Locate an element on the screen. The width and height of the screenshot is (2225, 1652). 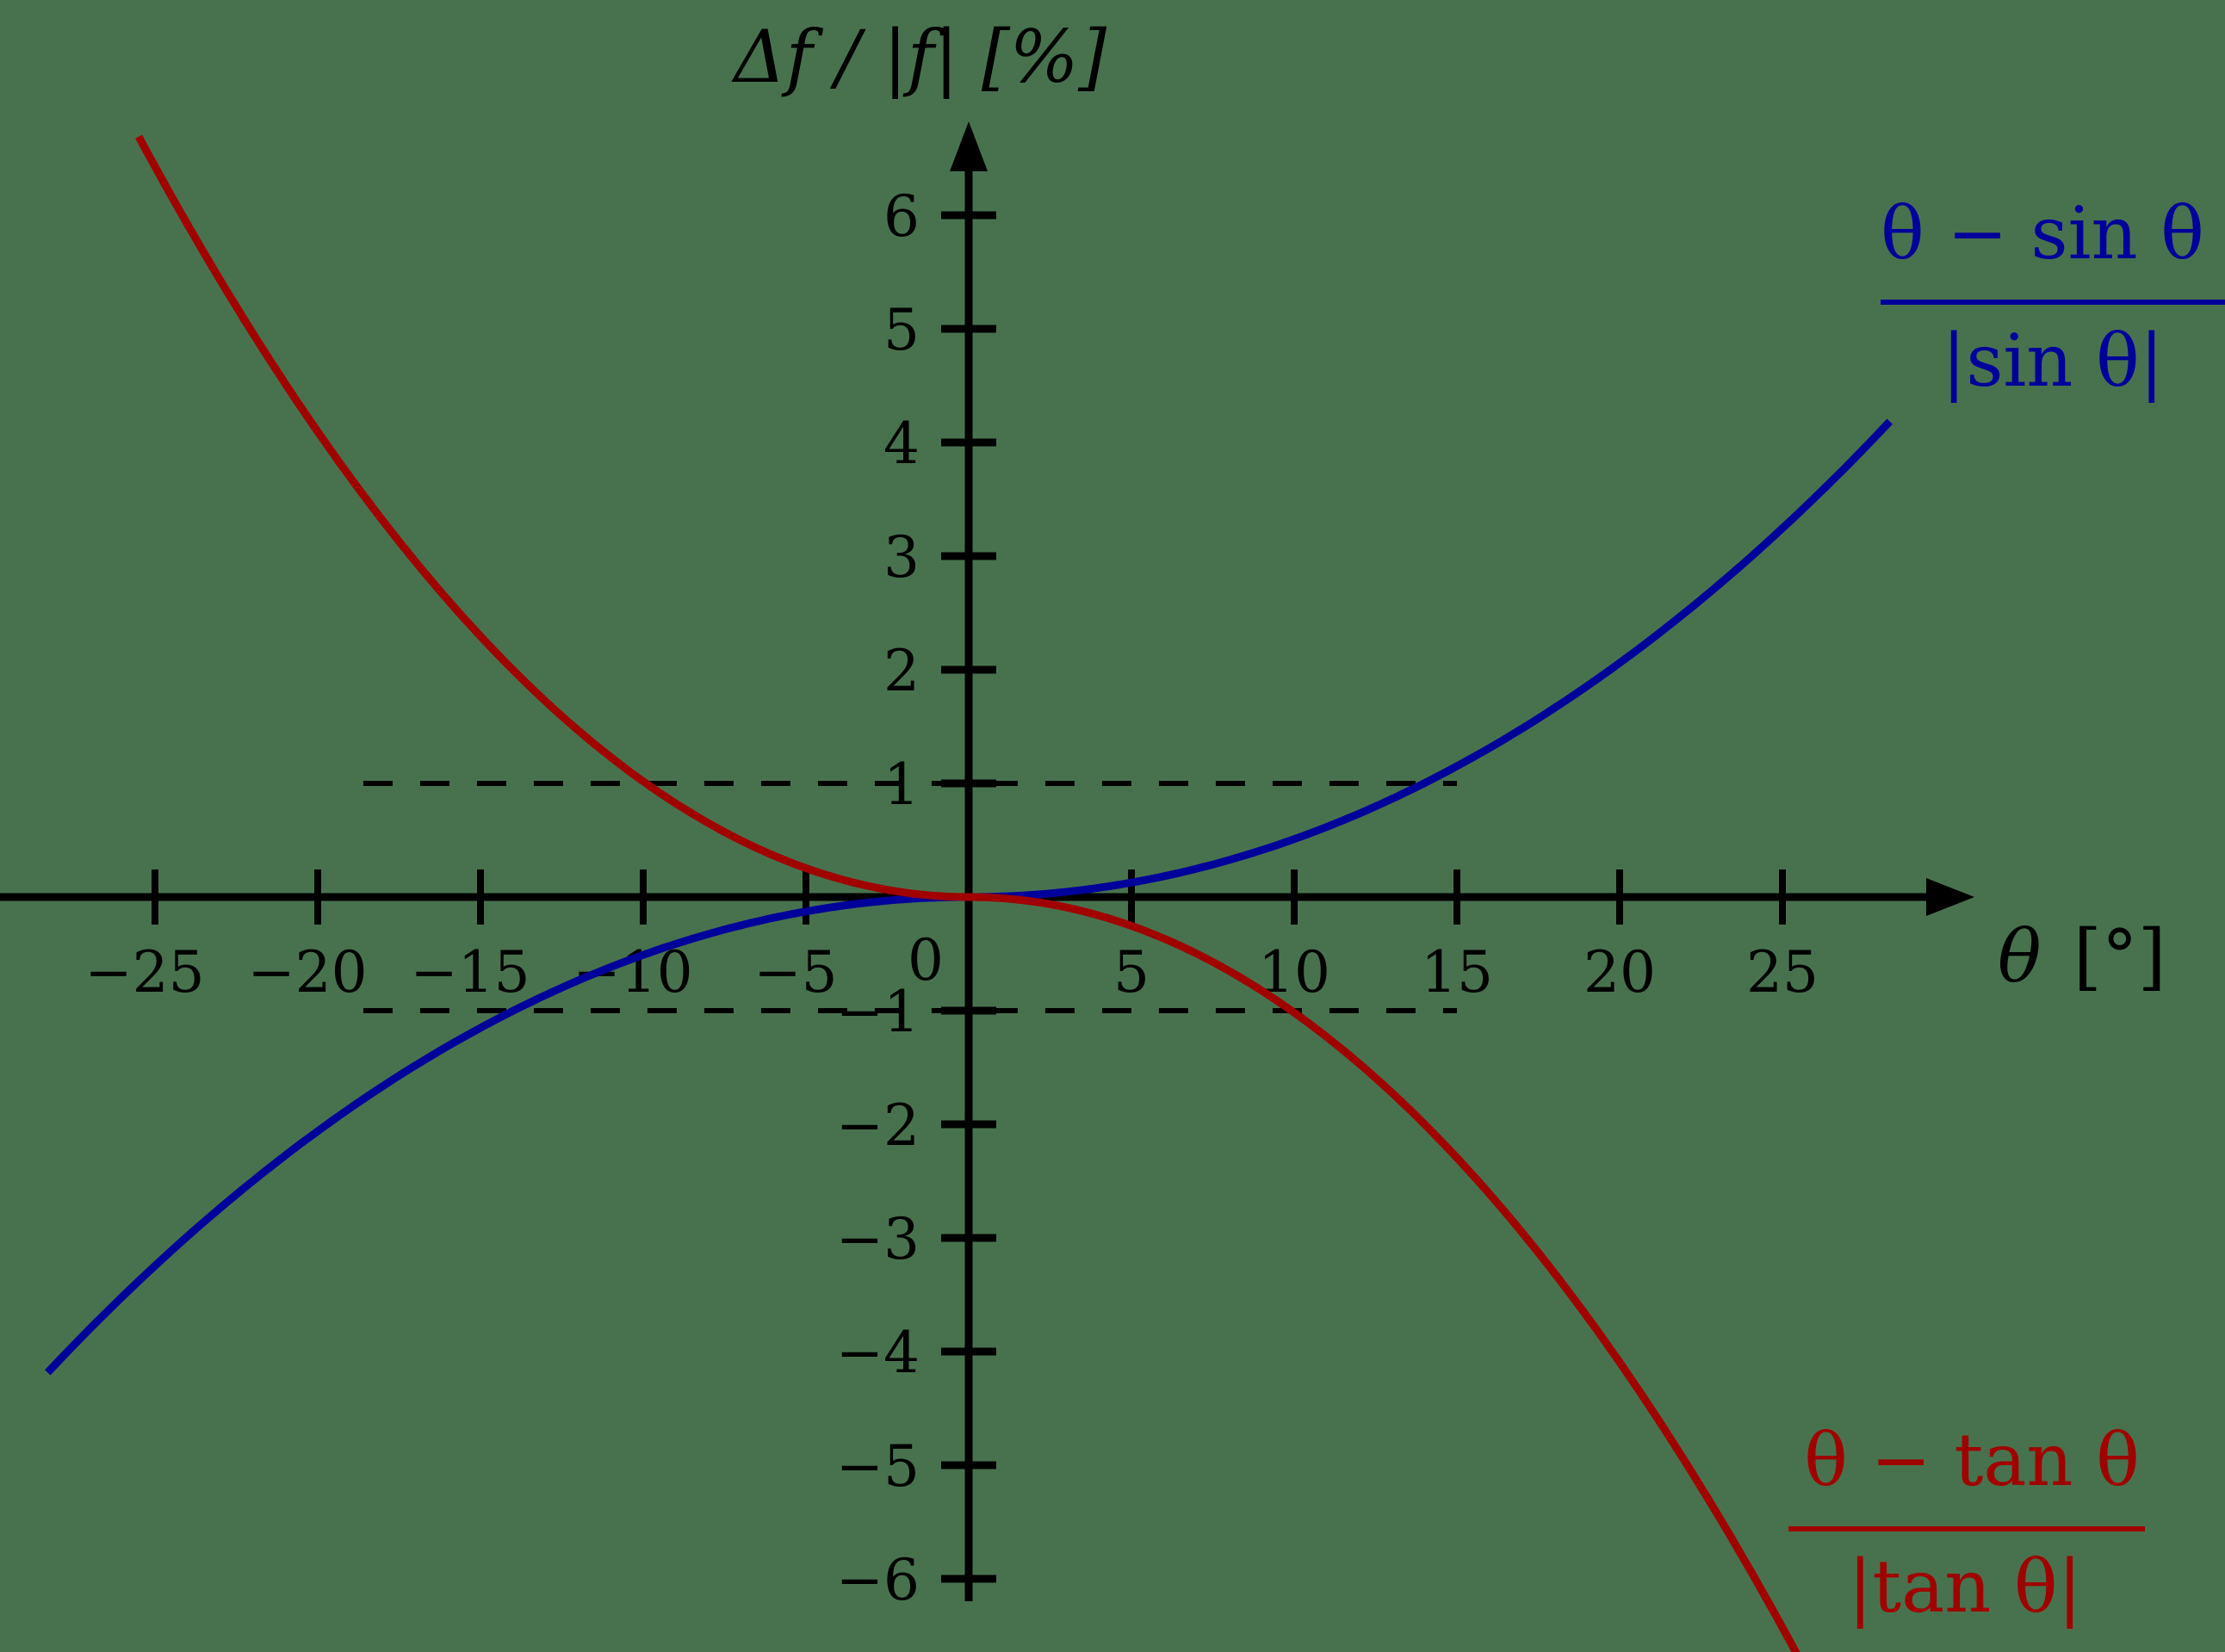
y-tick-label: −2 is located at coordinates (878, 1125).